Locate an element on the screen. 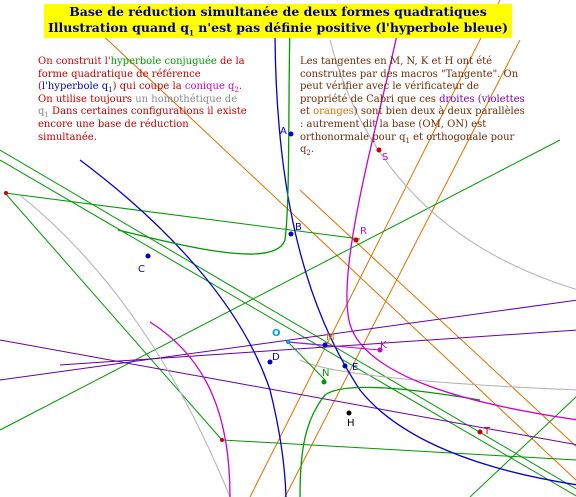  label-N: N is located at coordinates (325, 373).